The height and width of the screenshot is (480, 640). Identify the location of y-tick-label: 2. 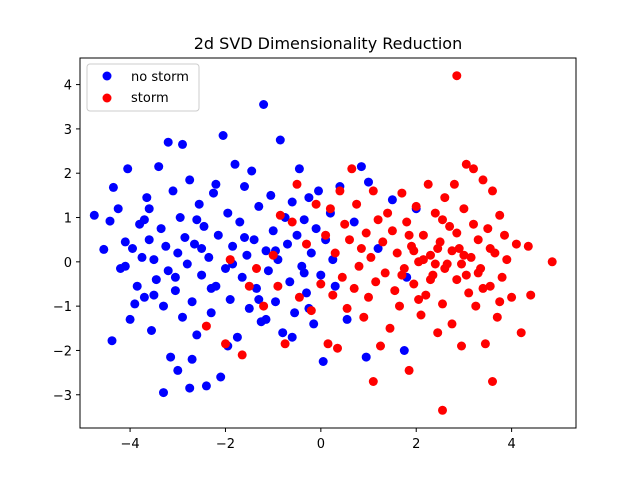
(68, 174).